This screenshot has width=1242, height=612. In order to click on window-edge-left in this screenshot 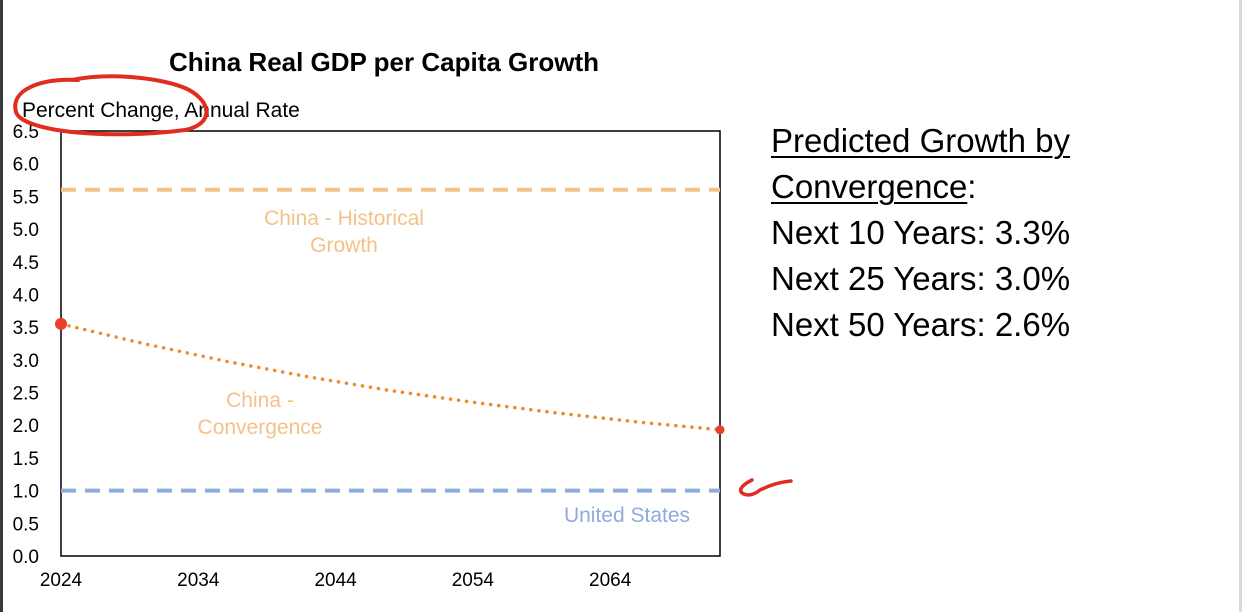, I will do `click(1, 306)`.